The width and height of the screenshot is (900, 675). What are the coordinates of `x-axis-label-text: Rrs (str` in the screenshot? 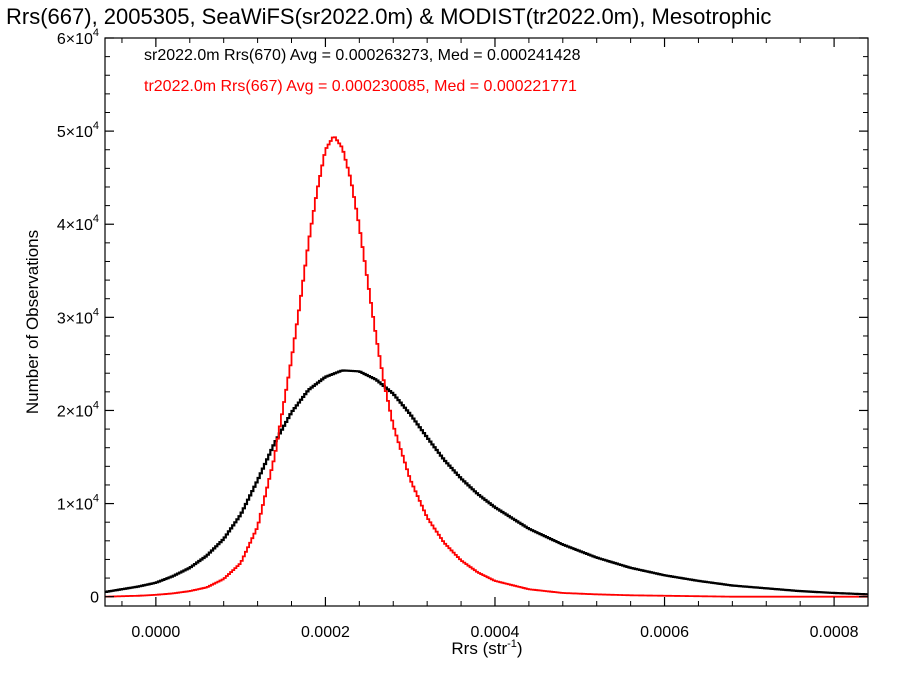 It's located at (479, 648).